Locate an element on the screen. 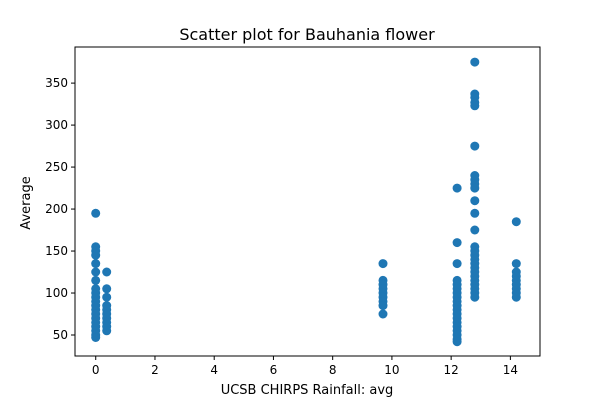 The width and height of the screenshot is (600, 400). x-tick-label: 14 is located at coordinates (510, 370).